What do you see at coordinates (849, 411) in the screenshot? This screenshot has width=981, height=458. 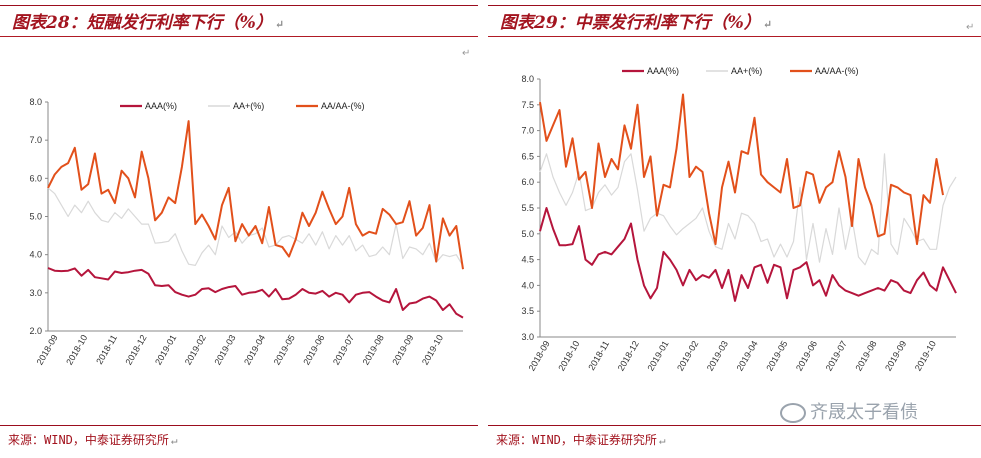 I see `watermark: 齐晟太子看债` at bounding box center [849, 411].